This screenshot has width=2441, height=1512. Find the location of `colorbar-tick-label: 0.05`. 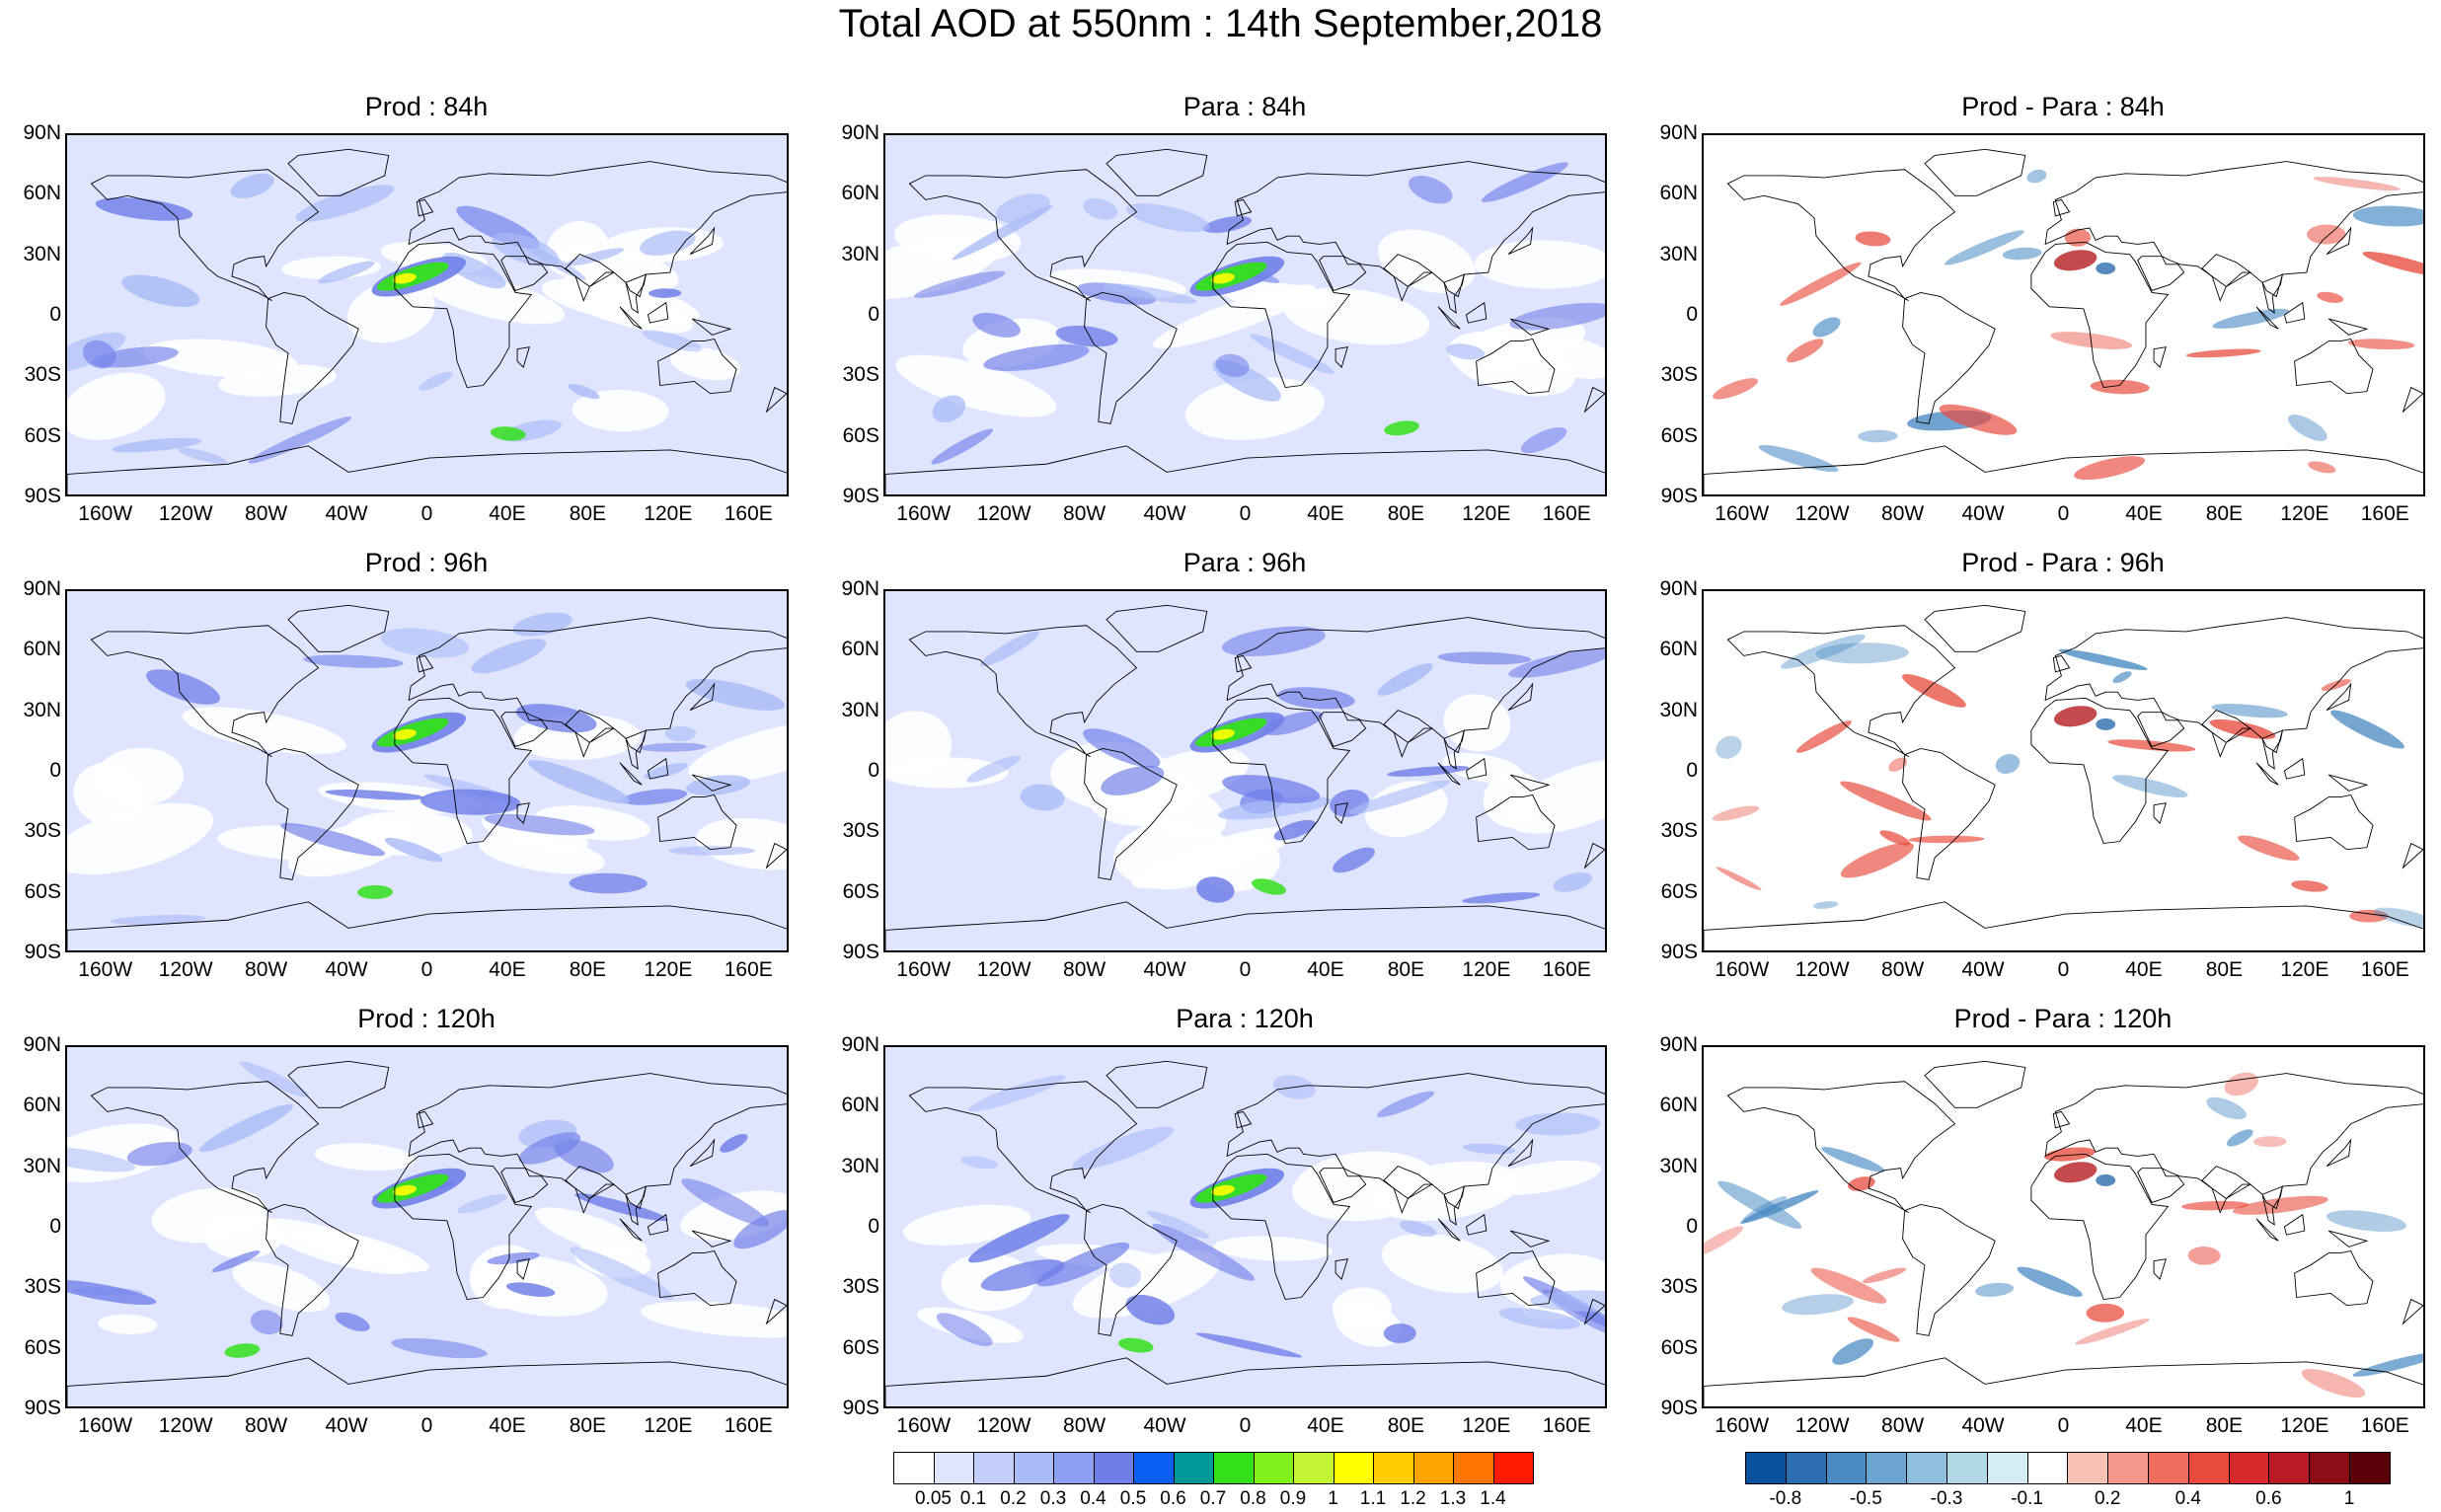

colorbar-tick-label: 0.05 is located at coordinates (934, 1499).